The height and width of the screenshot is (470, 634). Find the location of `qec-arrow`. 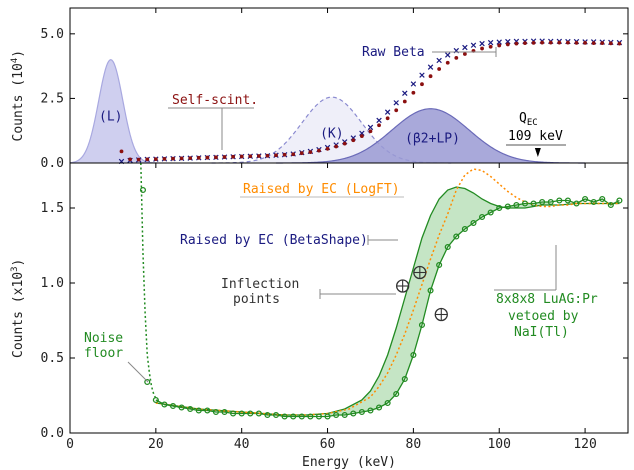

qec-arrow is located at coordinates (537, 152).